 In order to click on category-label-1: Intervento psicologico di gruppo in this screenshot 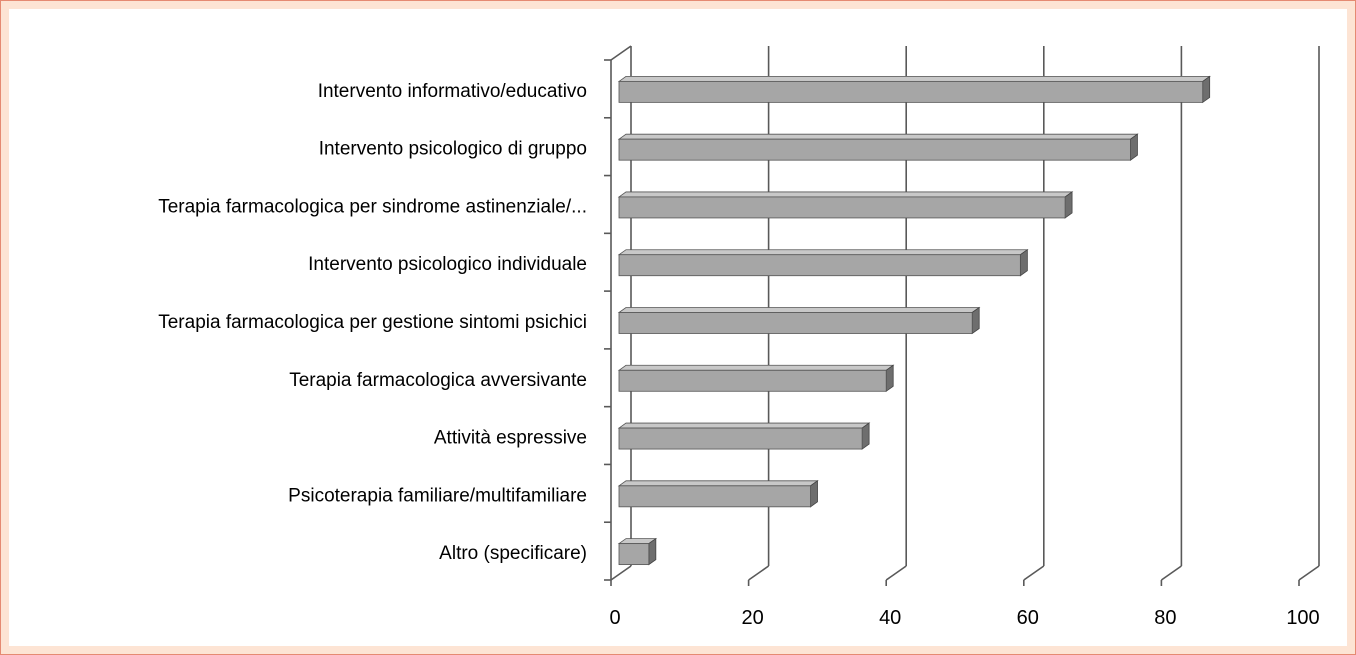, I will do `click(453, 149)`.